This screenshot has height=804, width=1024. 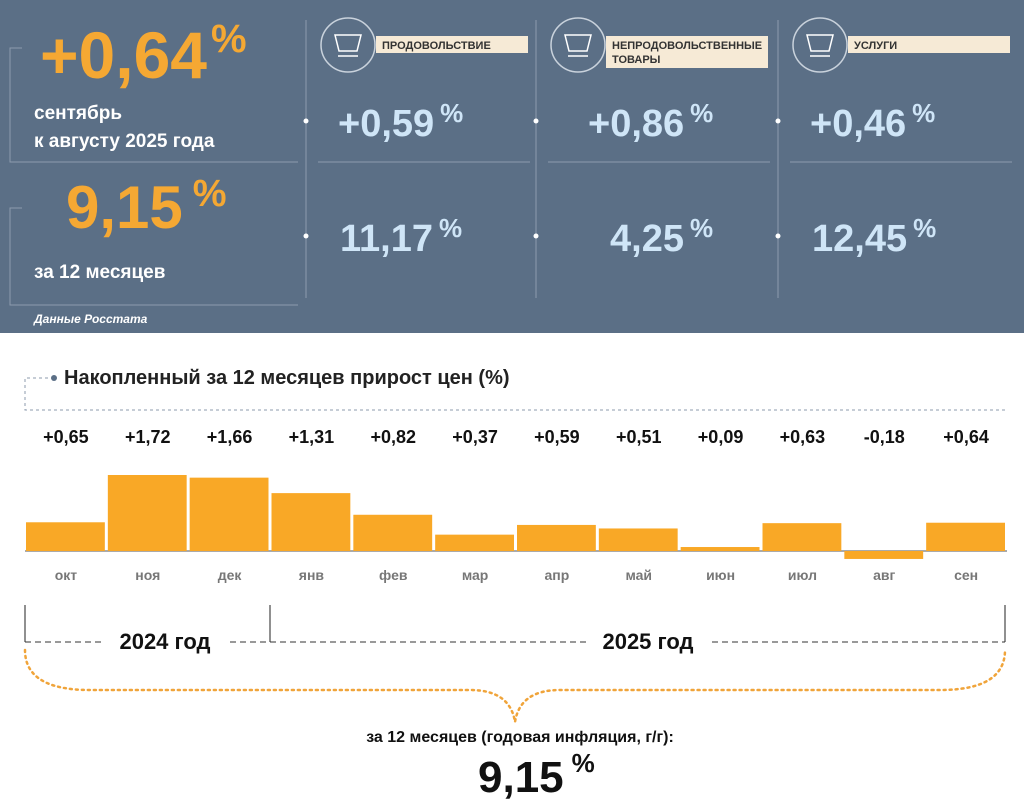 What do you see at coordinates (966, 575) in the screenshot?
I see `x-tick-label: сен` at bounding box center [966, 575].